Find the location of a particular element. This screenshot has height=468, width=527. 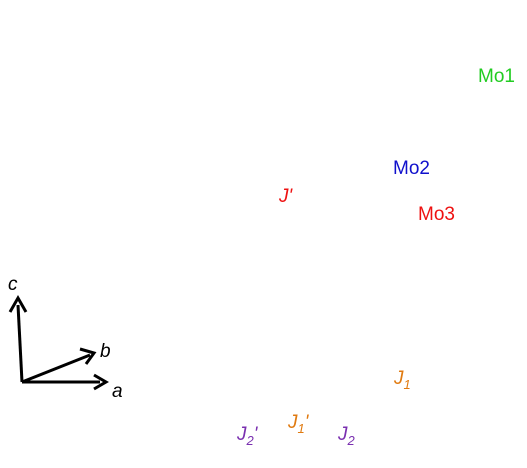

label-mo3: Mo3 is located at coordinates (436, 214).